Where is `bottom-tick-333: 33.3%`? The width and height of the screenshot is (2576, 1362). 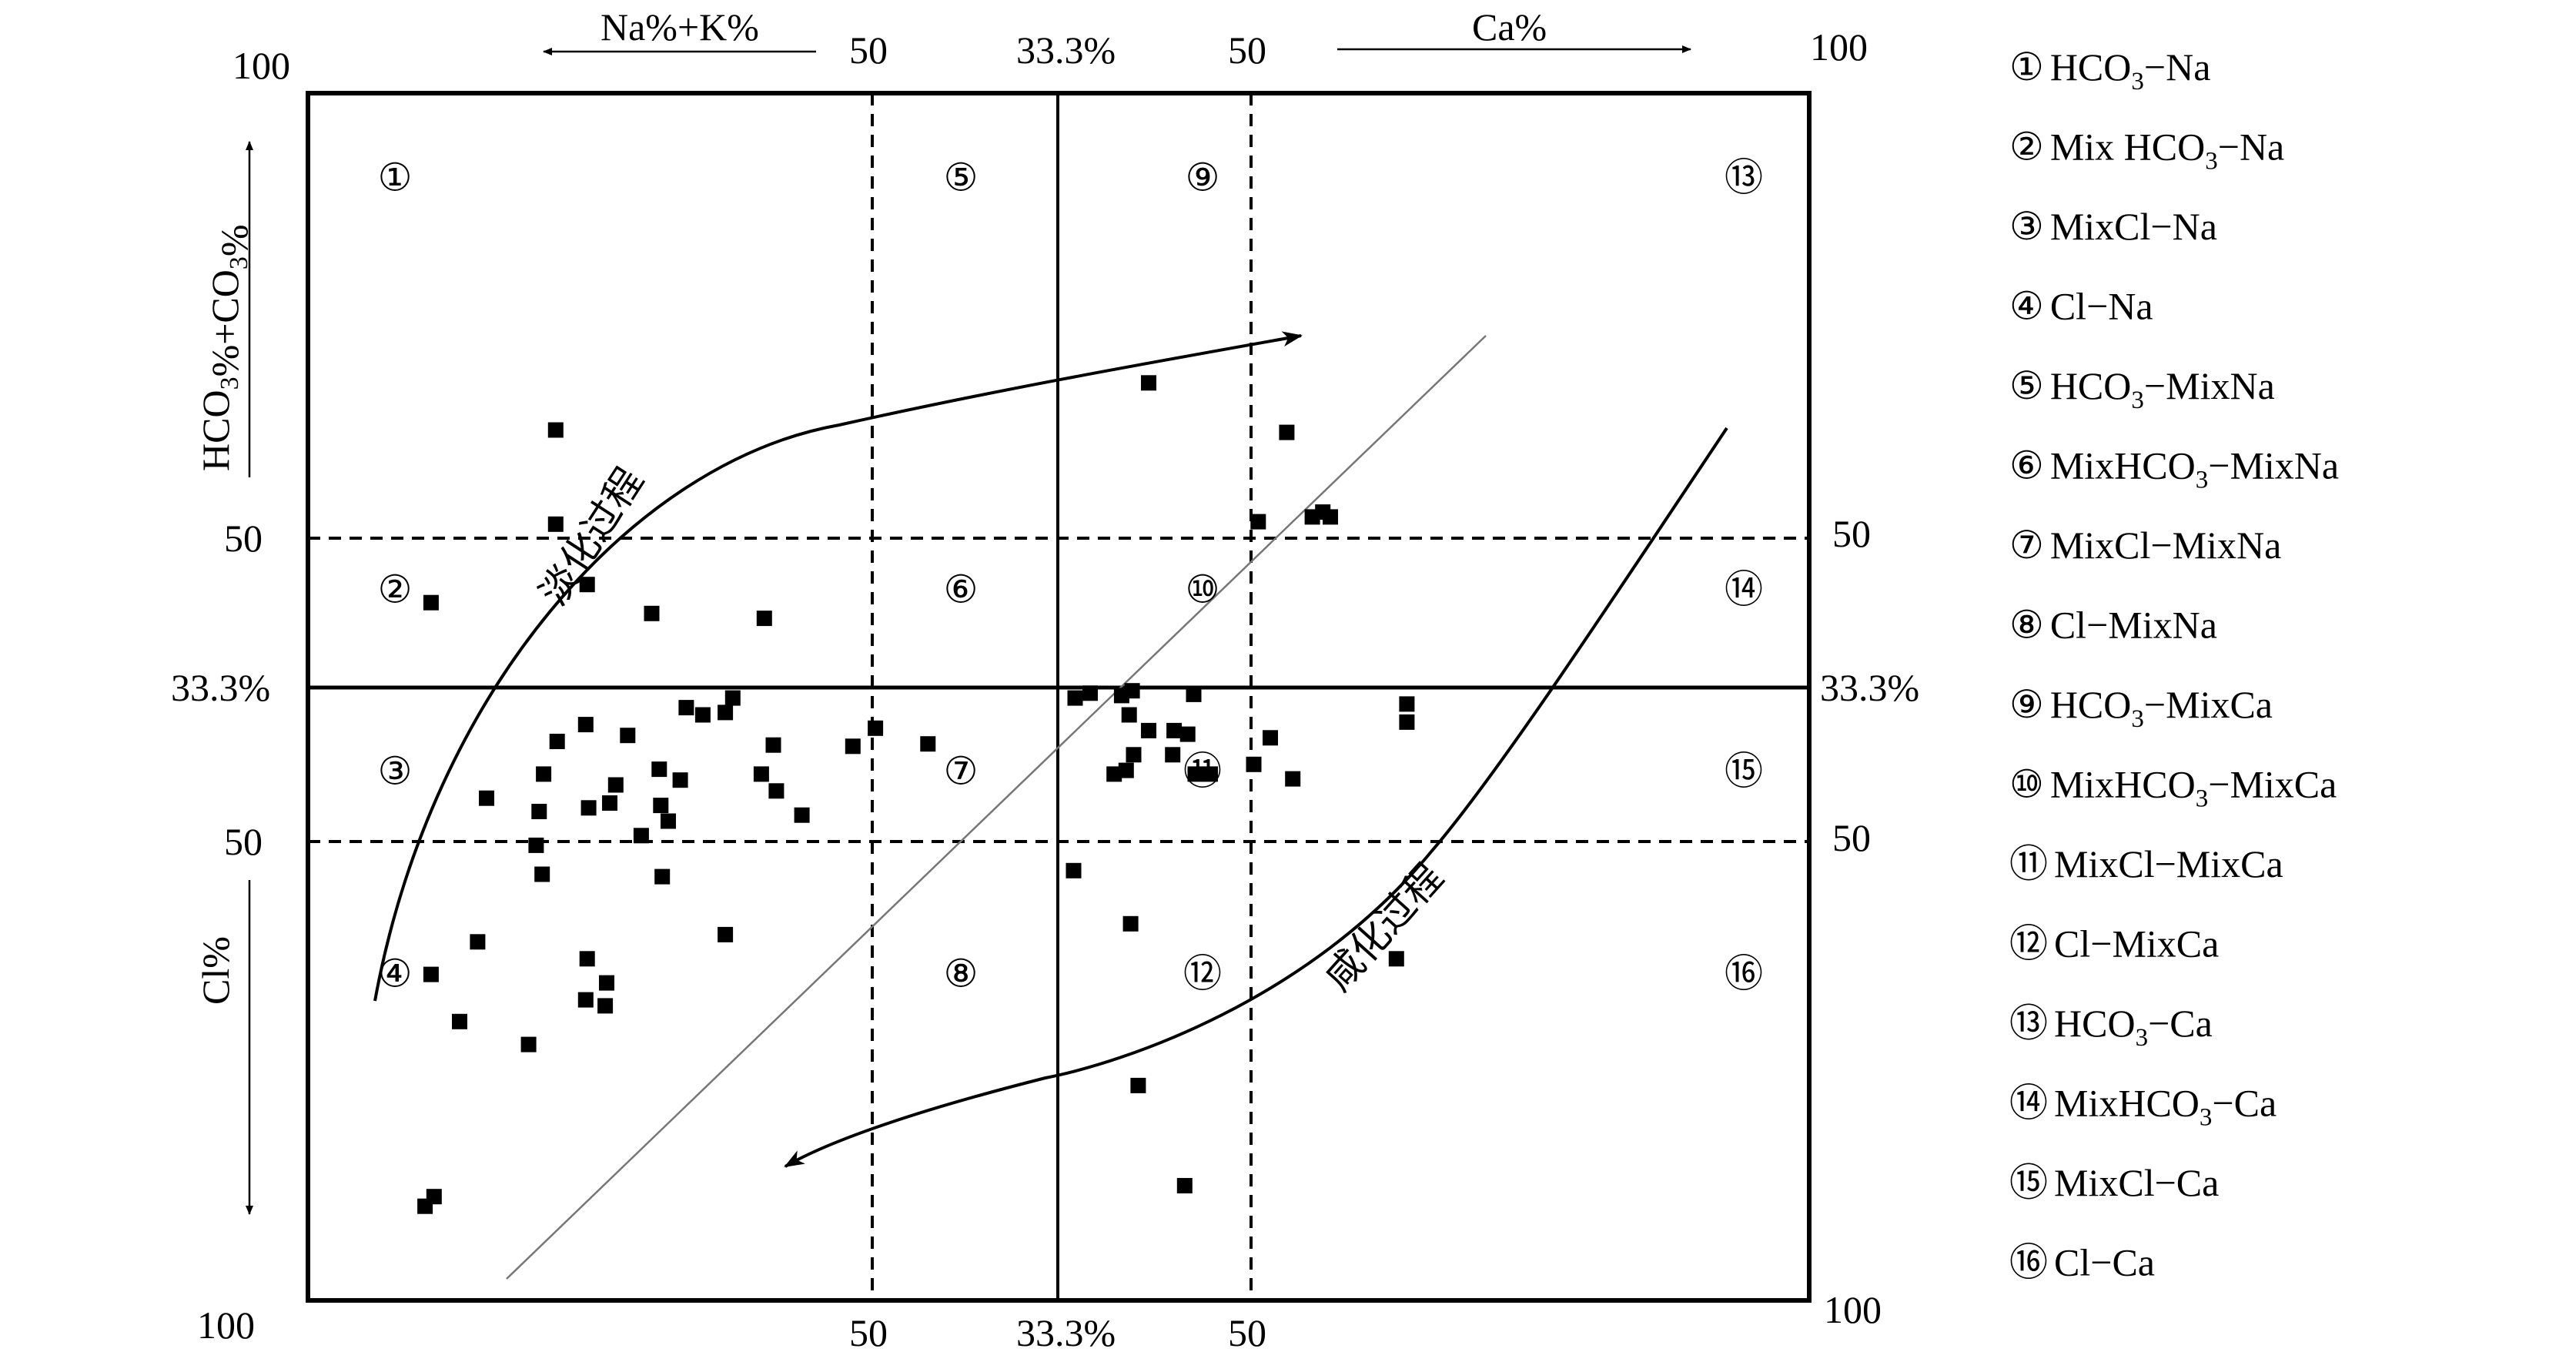 bottom-tick-333: 33.3% is located at coordinates (1066, 1332).